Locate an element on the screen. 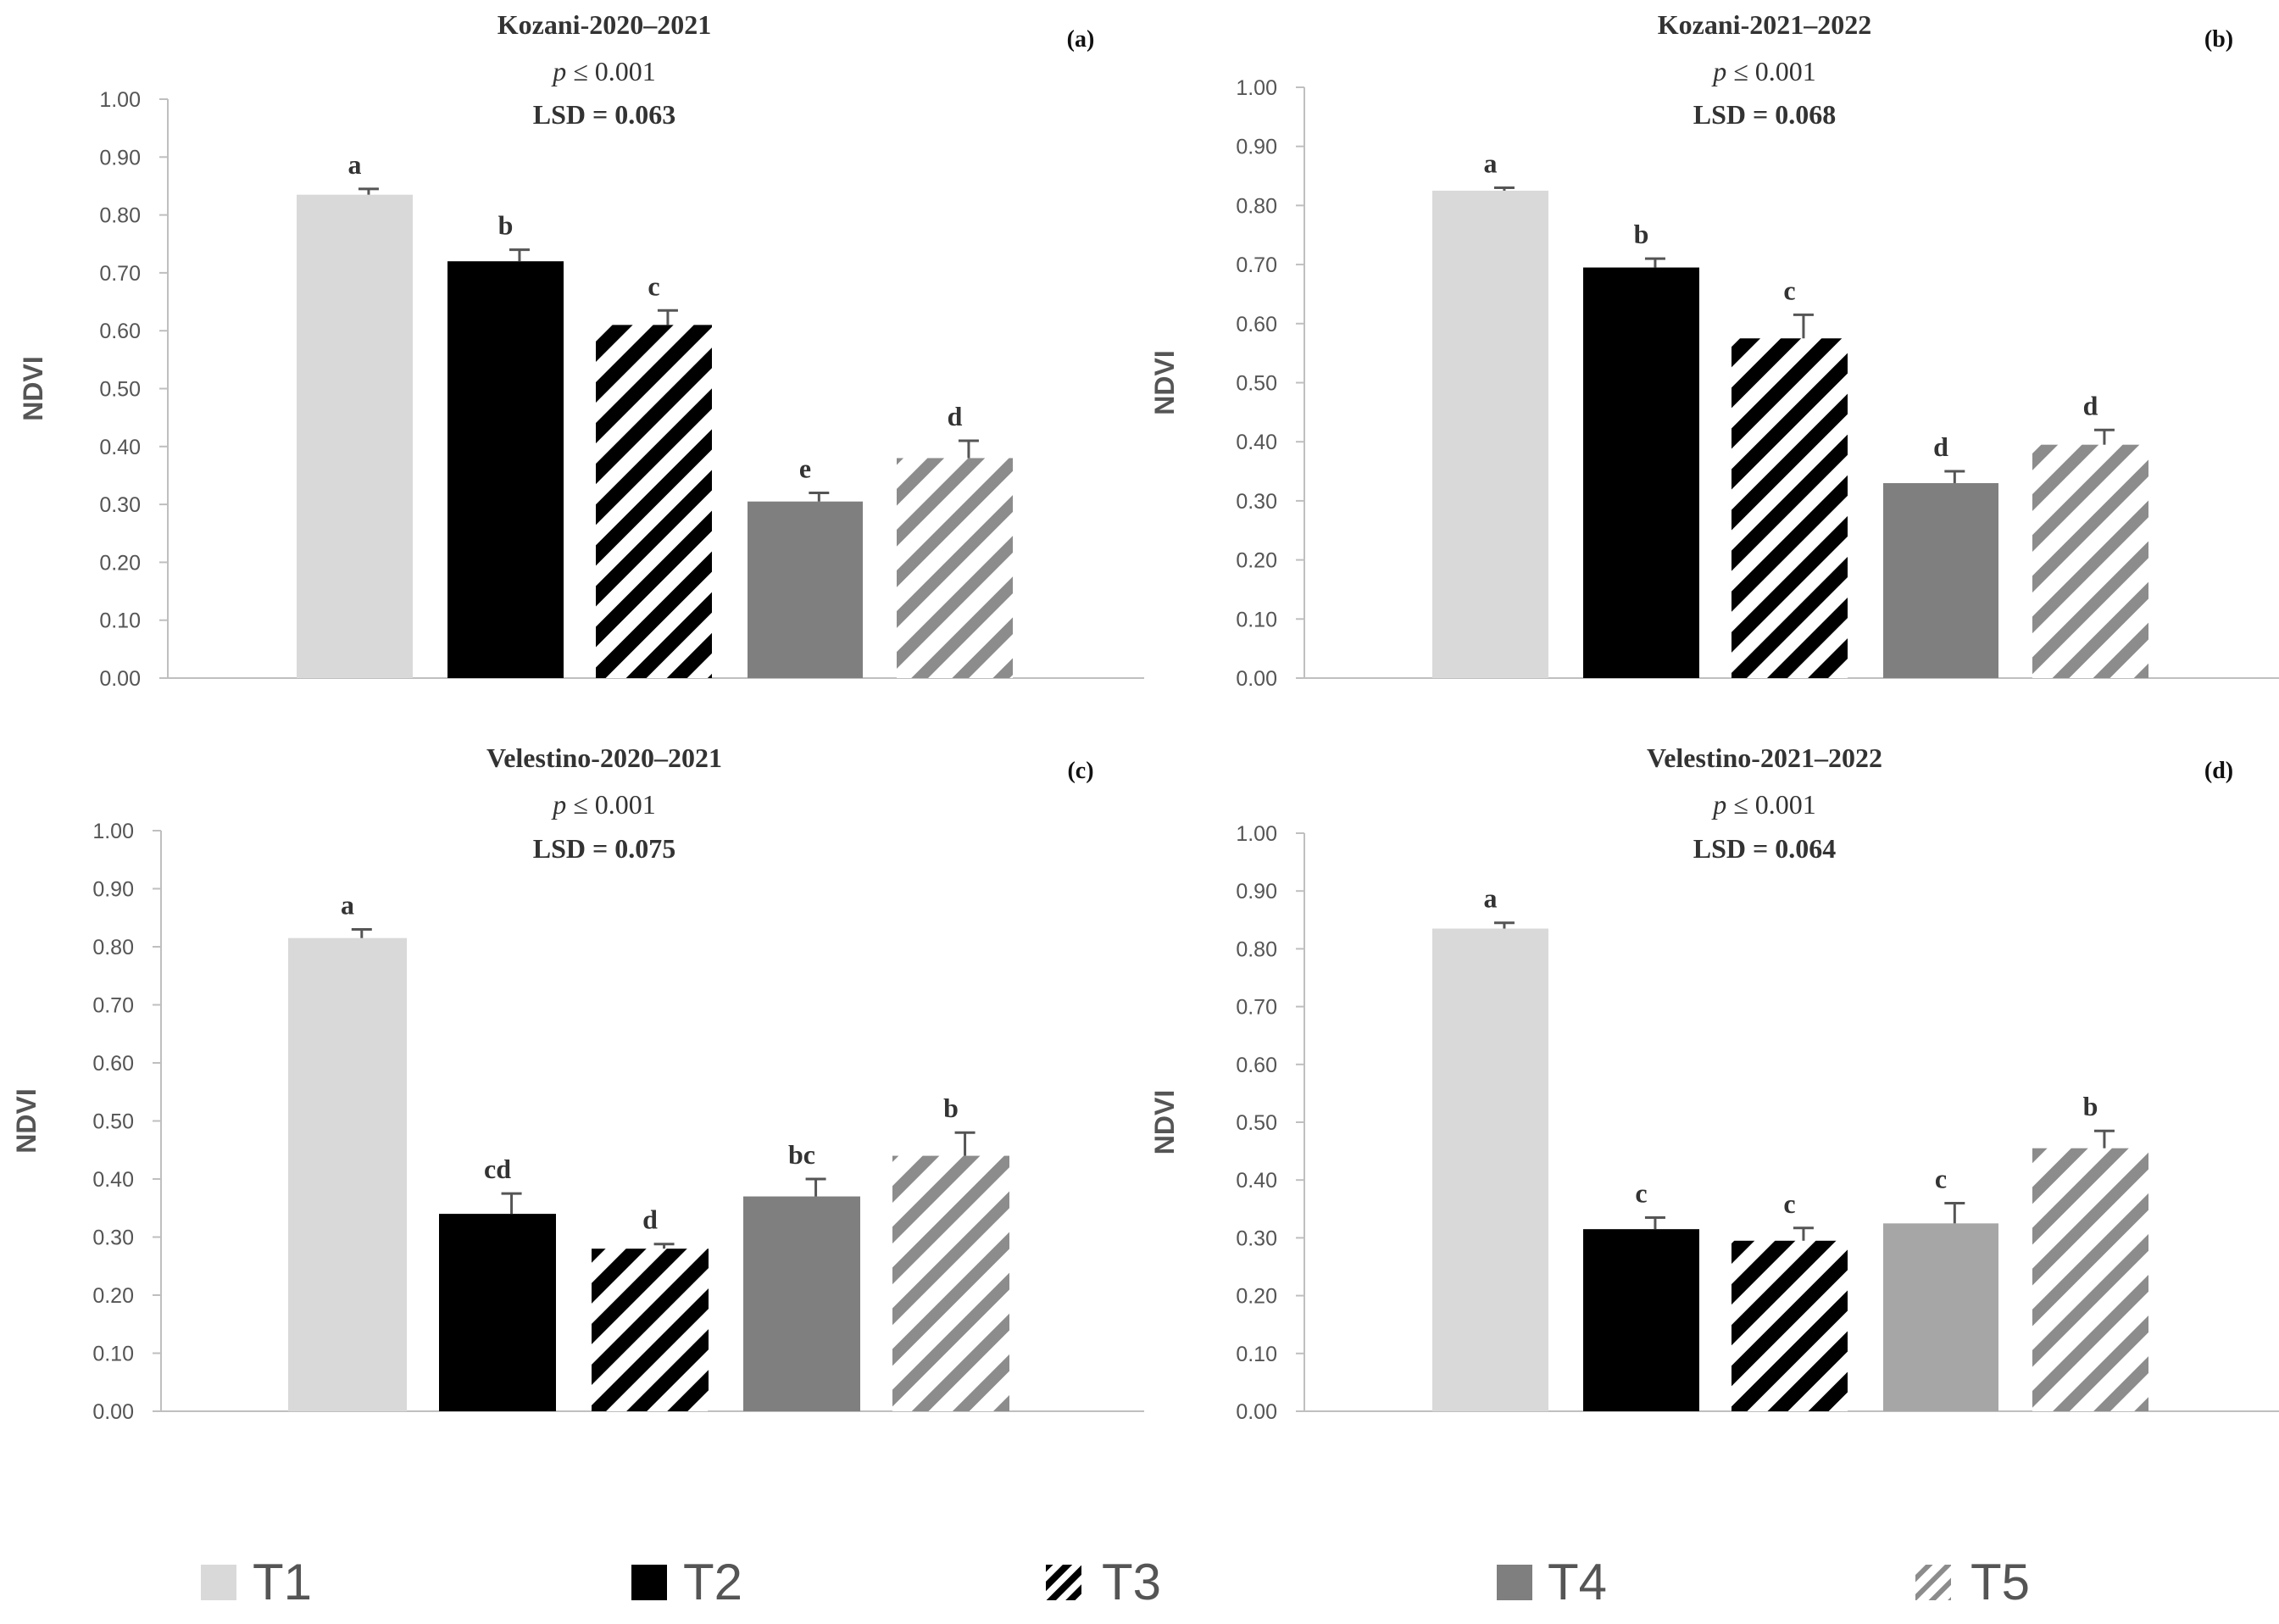 The image size is (2279, 1624). legend-item-t5: T5 is located at coordinates (1973, 1582).